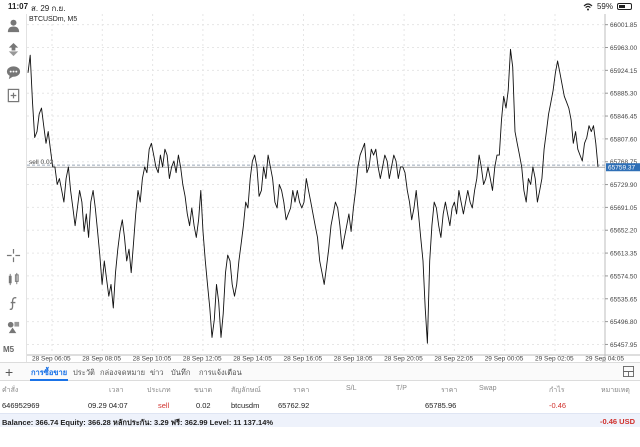  What do you see at coordinates (449, 390) in the screenshot?
I see `col-current-price: ราคา` at bounding box center [449, 390].